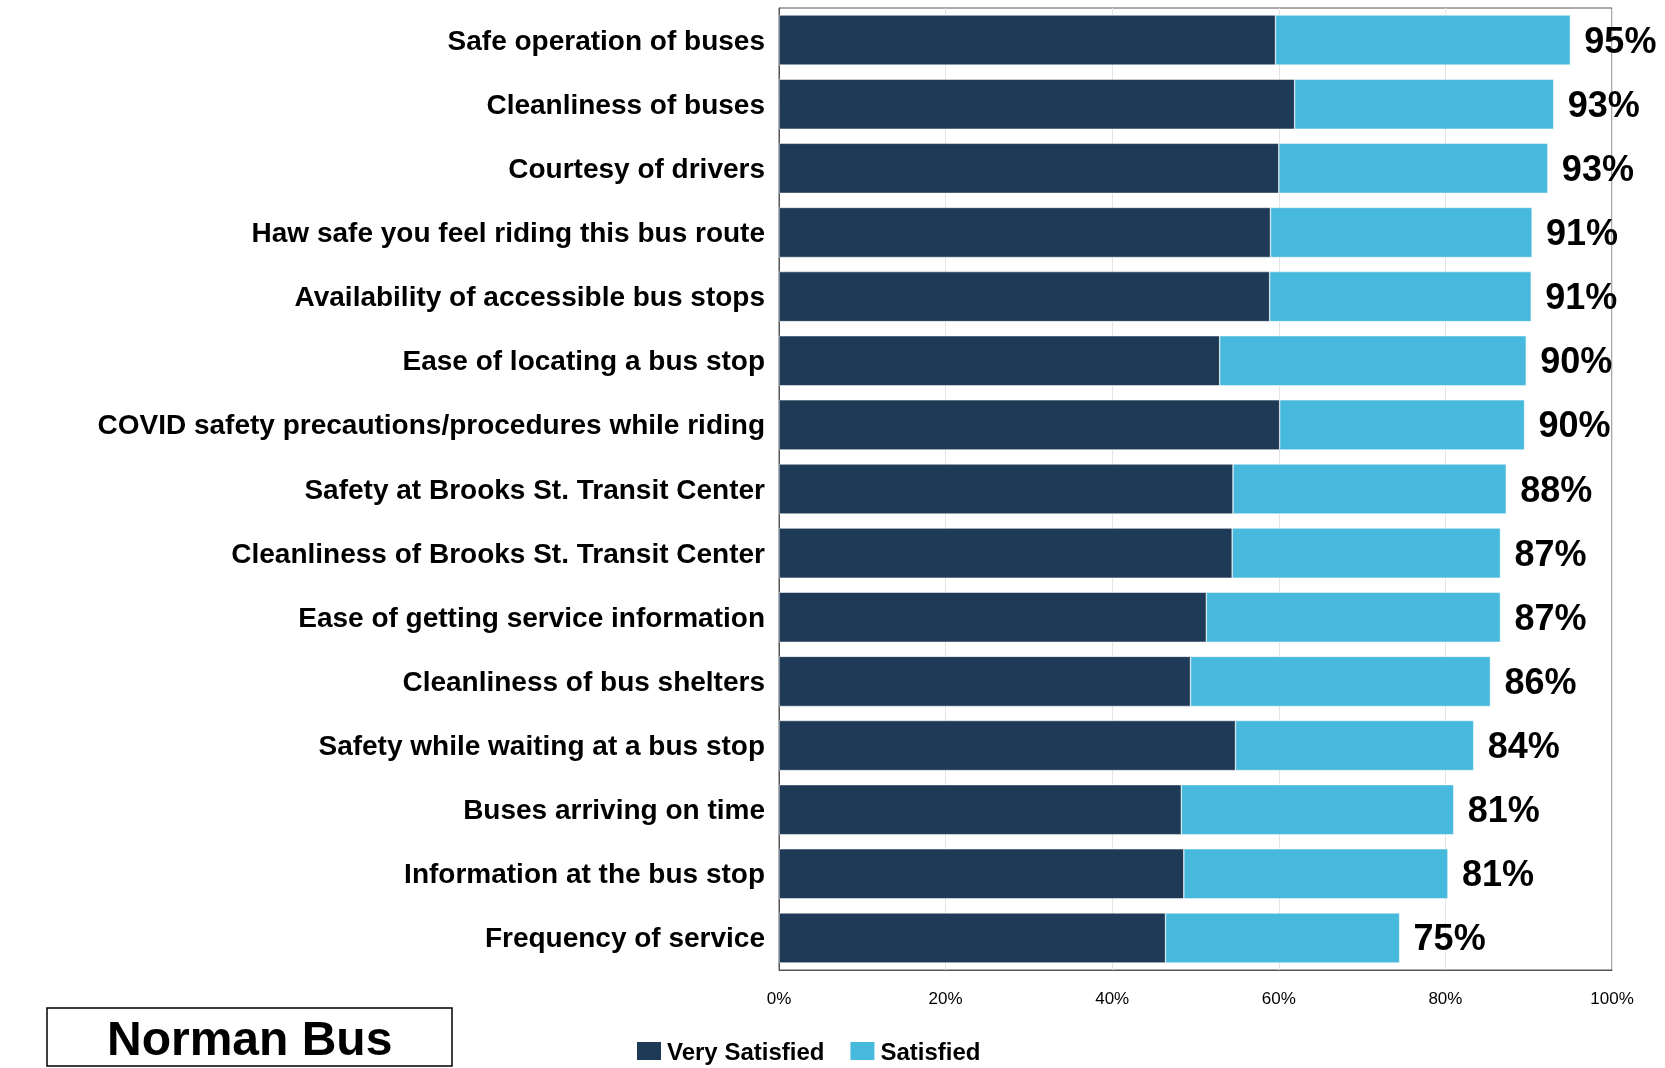  What do you see at coordinates (945, 998) in the screenshot?
I see `x-tick-label: 20%` at bounding box center [945, 998].